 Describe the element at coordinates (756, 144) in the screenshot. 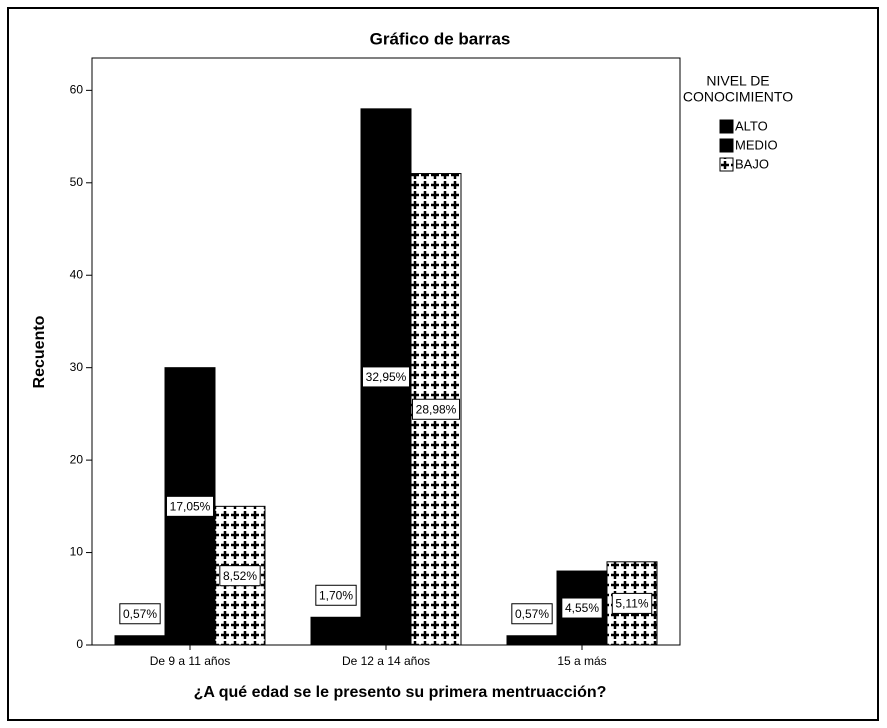

I see `legend-label: MEDIO` at that location.